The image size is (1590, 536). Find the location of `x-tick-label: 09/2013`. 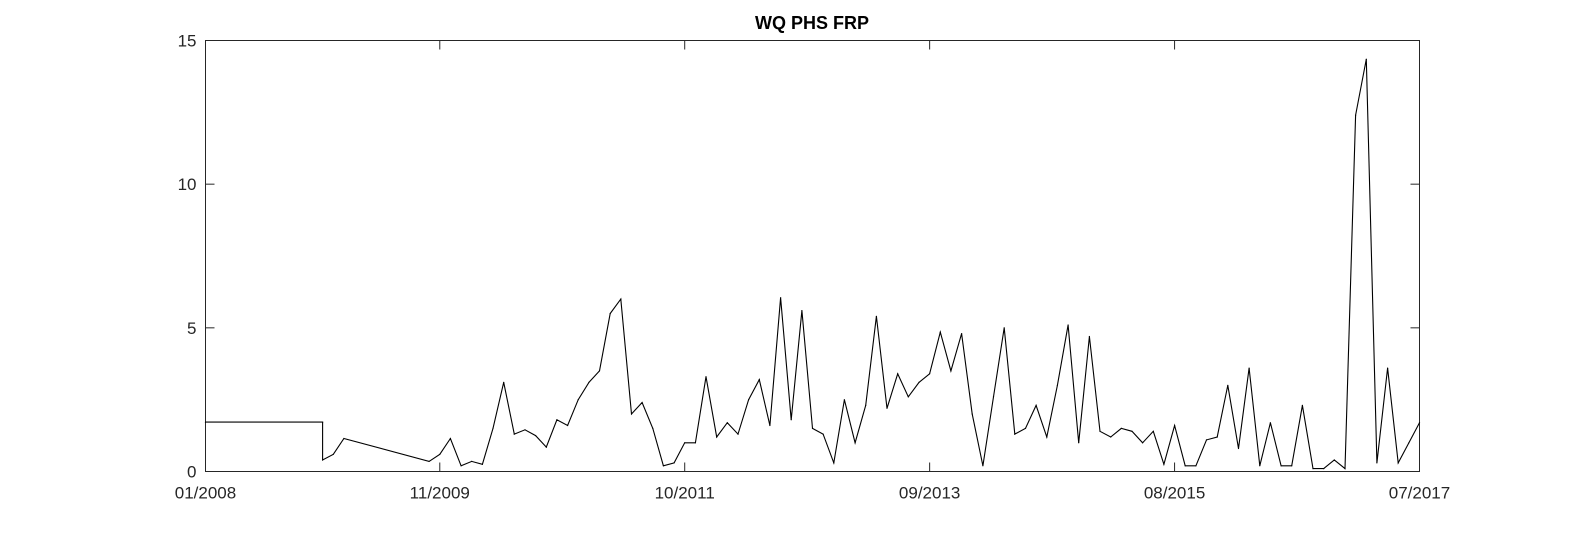

x-tick-label: 09/2013 is located at coordinates (929, 493).